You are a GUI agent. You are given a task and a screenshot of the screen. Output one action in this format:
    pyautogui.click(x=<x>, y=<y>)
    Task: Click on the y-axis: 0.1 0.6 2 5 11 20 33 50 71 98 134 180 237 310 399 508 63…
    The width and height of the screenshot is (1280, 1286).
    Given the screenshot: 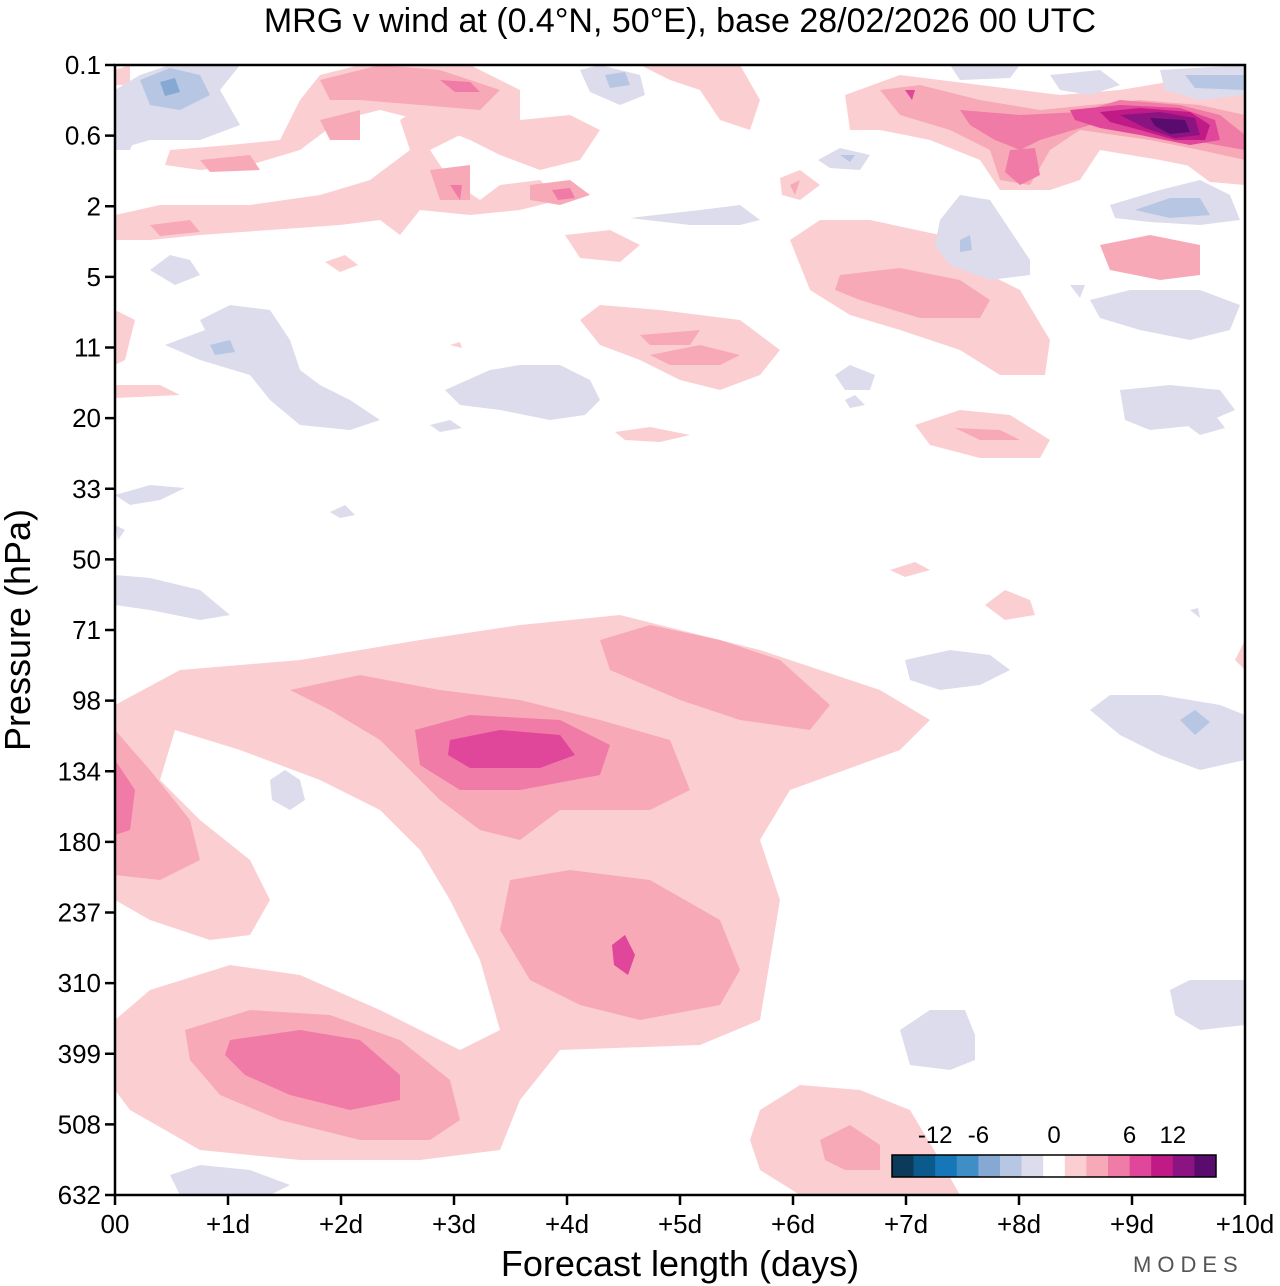 What is the action you would take?
    pyautogui.click(x=86, y=630)
    